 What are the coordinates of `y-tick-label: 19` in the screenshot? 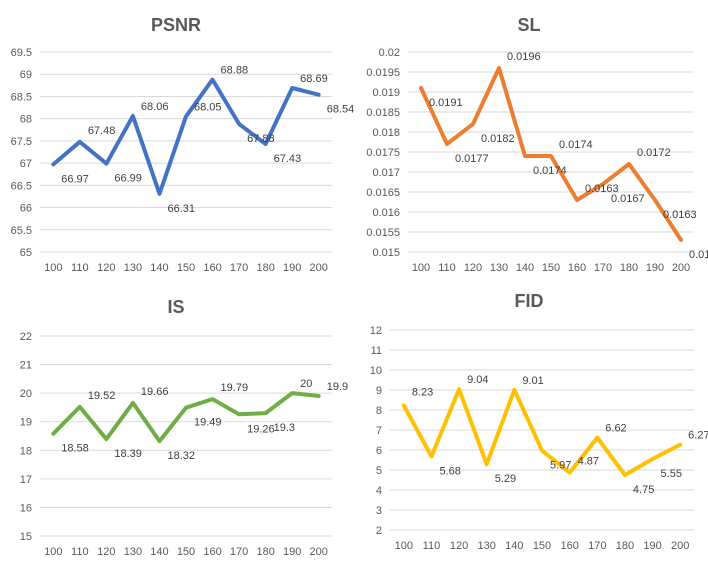 It's located at (26, 423).